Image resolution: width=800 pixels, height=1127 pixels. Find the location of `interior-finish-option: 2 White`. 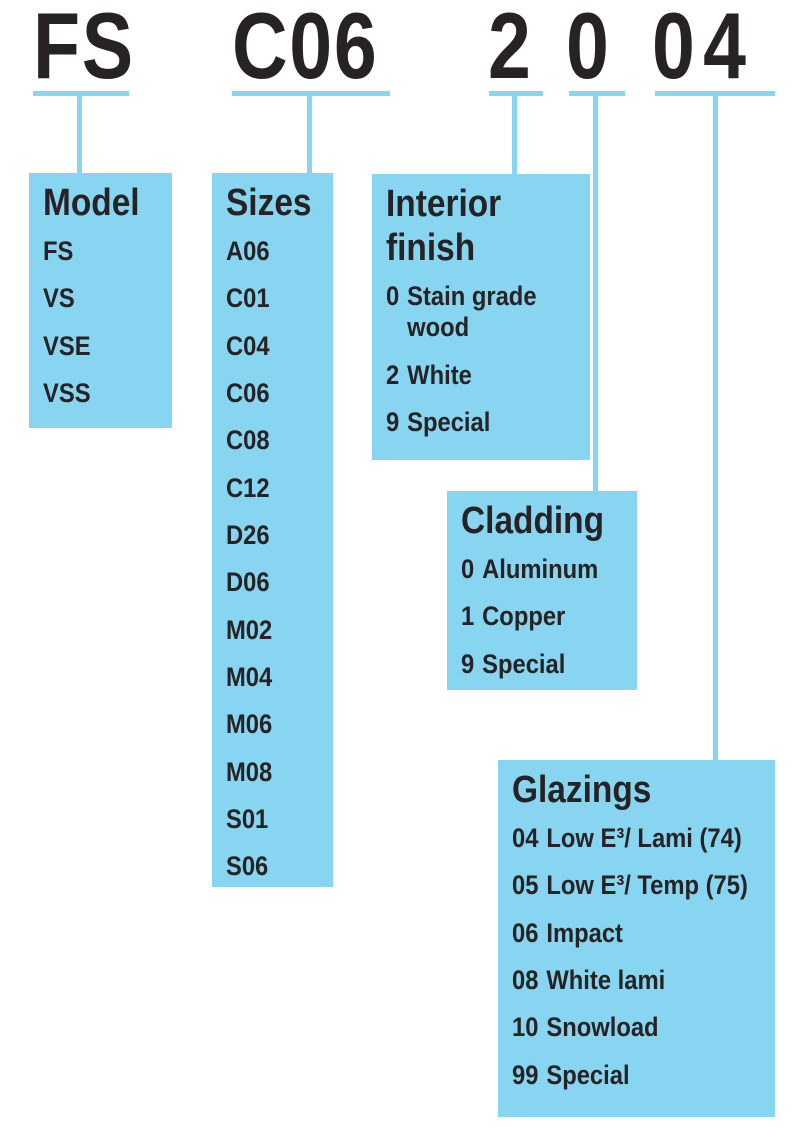

interior-finish-option: 2 White is located at coordinates (469, 375).